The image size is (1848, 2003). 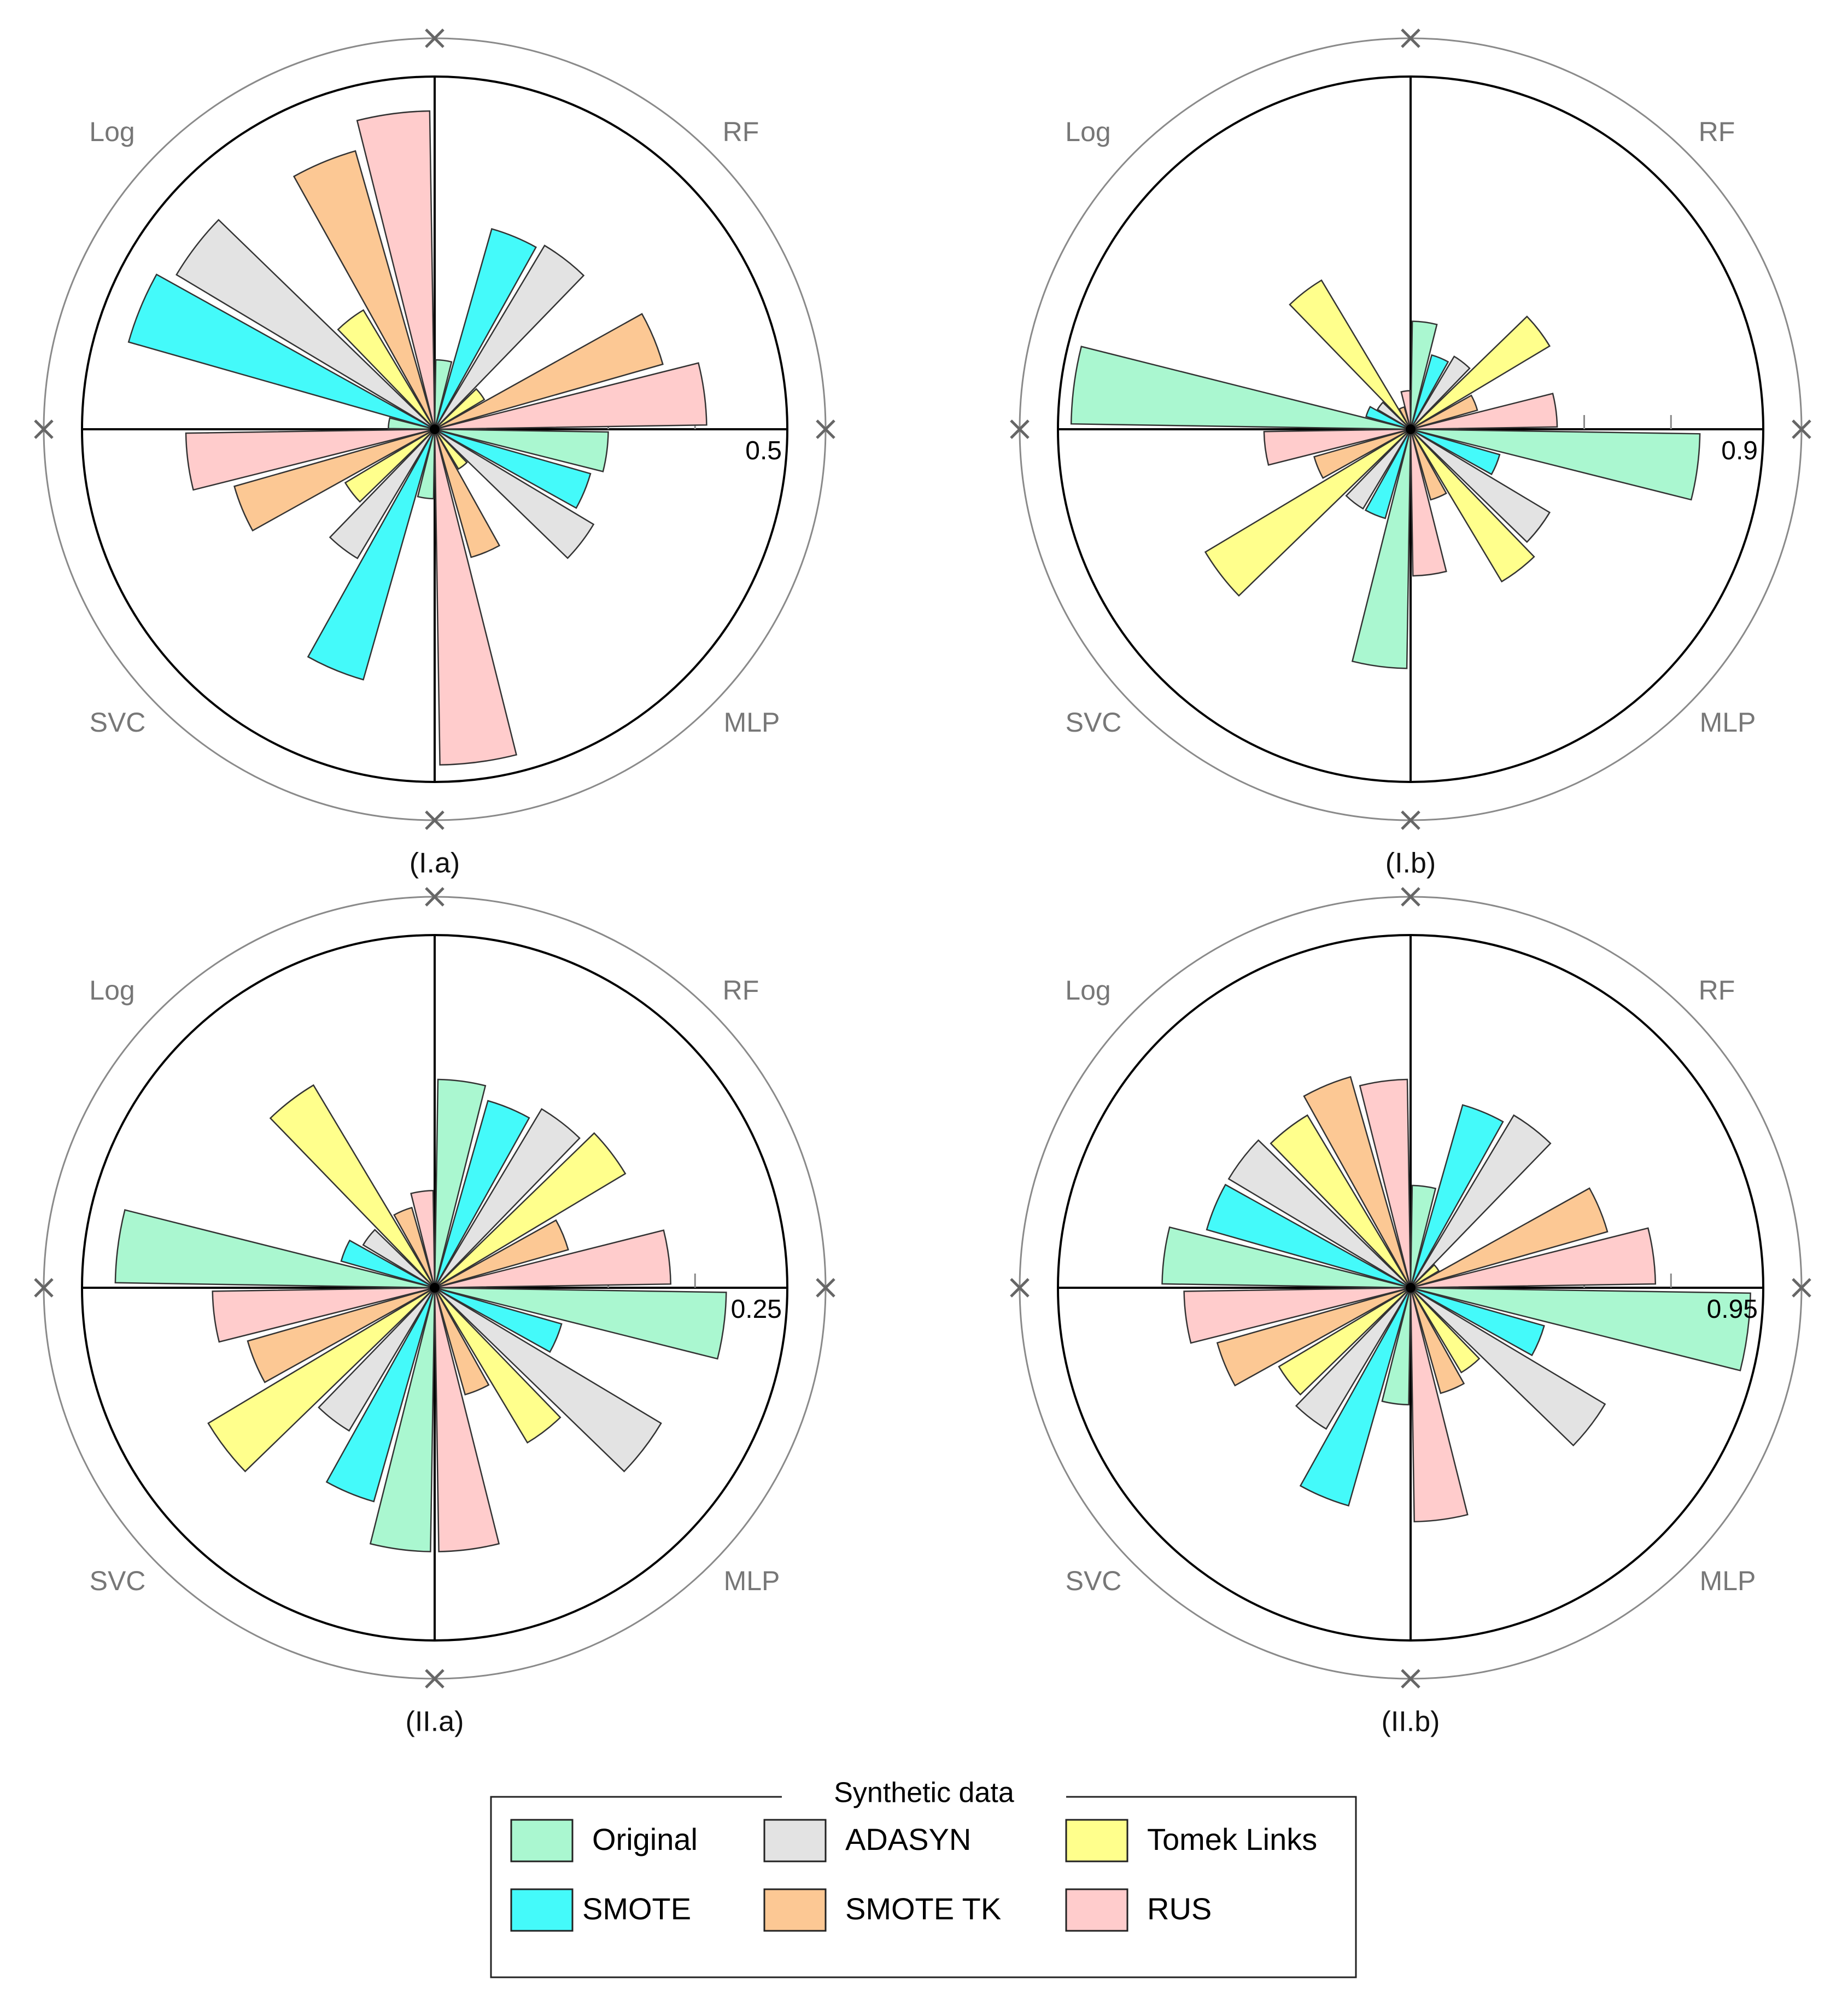 What do you see at coordinates (1138, 1910) in the screenshot?
I see `legend-item-rus: RUS` at bounding box center [1138, 1910].